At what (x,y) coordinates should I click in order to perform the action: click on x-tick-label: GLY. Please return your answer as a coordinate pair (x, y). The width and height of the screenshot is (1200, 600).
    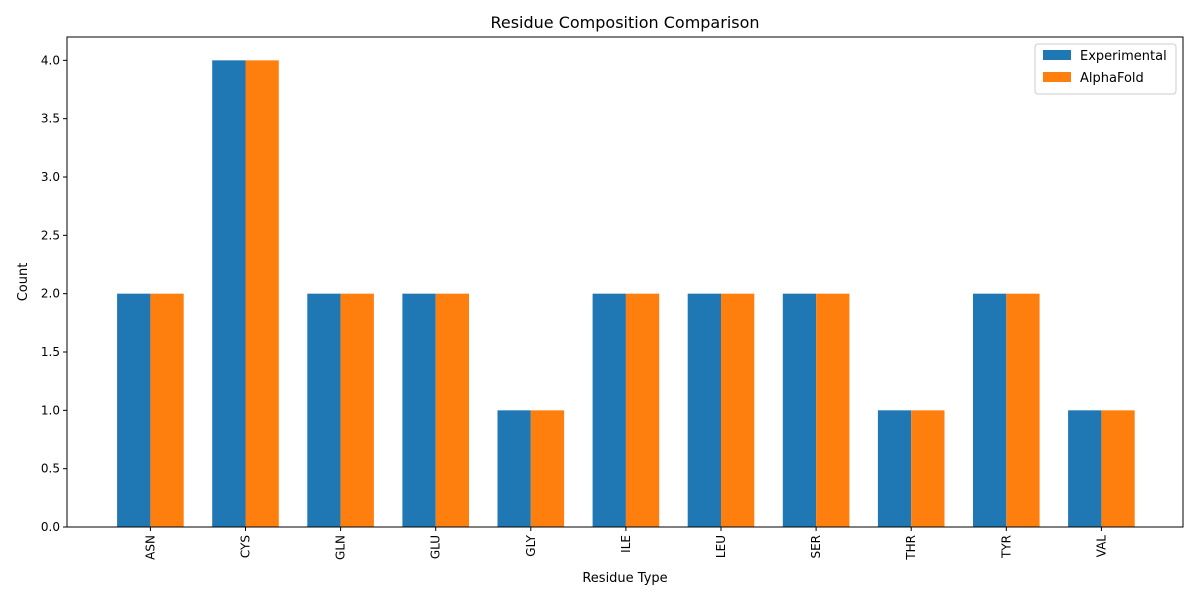
    Looking at the image, I should click on (531, 545).